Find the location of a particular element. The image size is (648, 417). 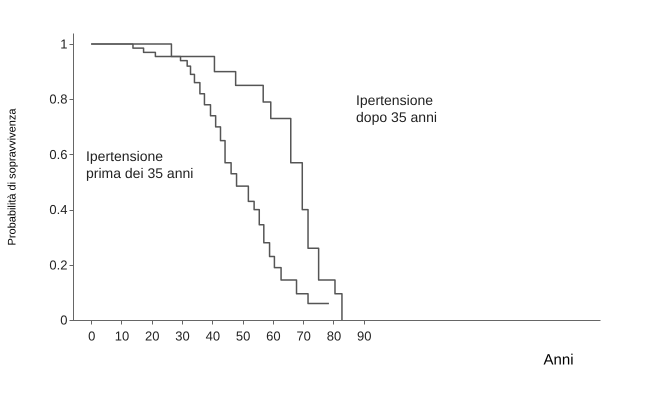

x-tick-label: 50 is located at coordinates (243, 336).